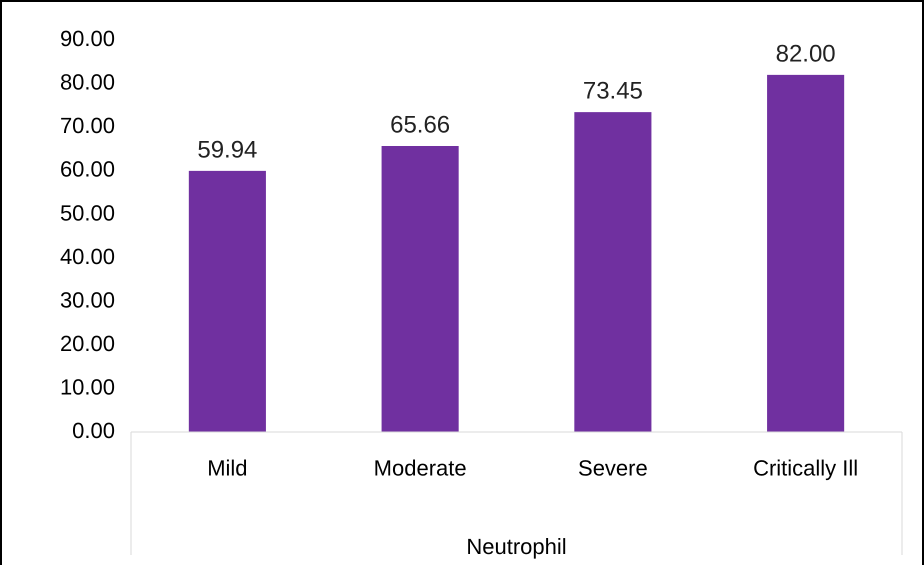 This screenshot has height=565, width=924. Describe the element at coordinates (227, 150) in the screenshot. I see `data-label: 59.94` at that location.